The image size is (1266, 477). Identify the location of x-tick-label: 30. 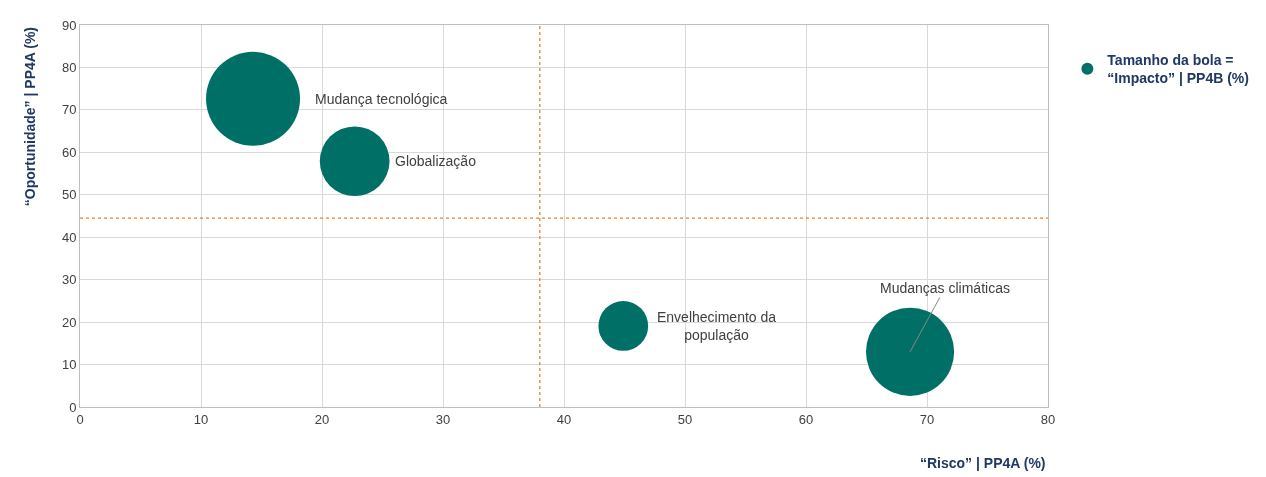
(443, 419).